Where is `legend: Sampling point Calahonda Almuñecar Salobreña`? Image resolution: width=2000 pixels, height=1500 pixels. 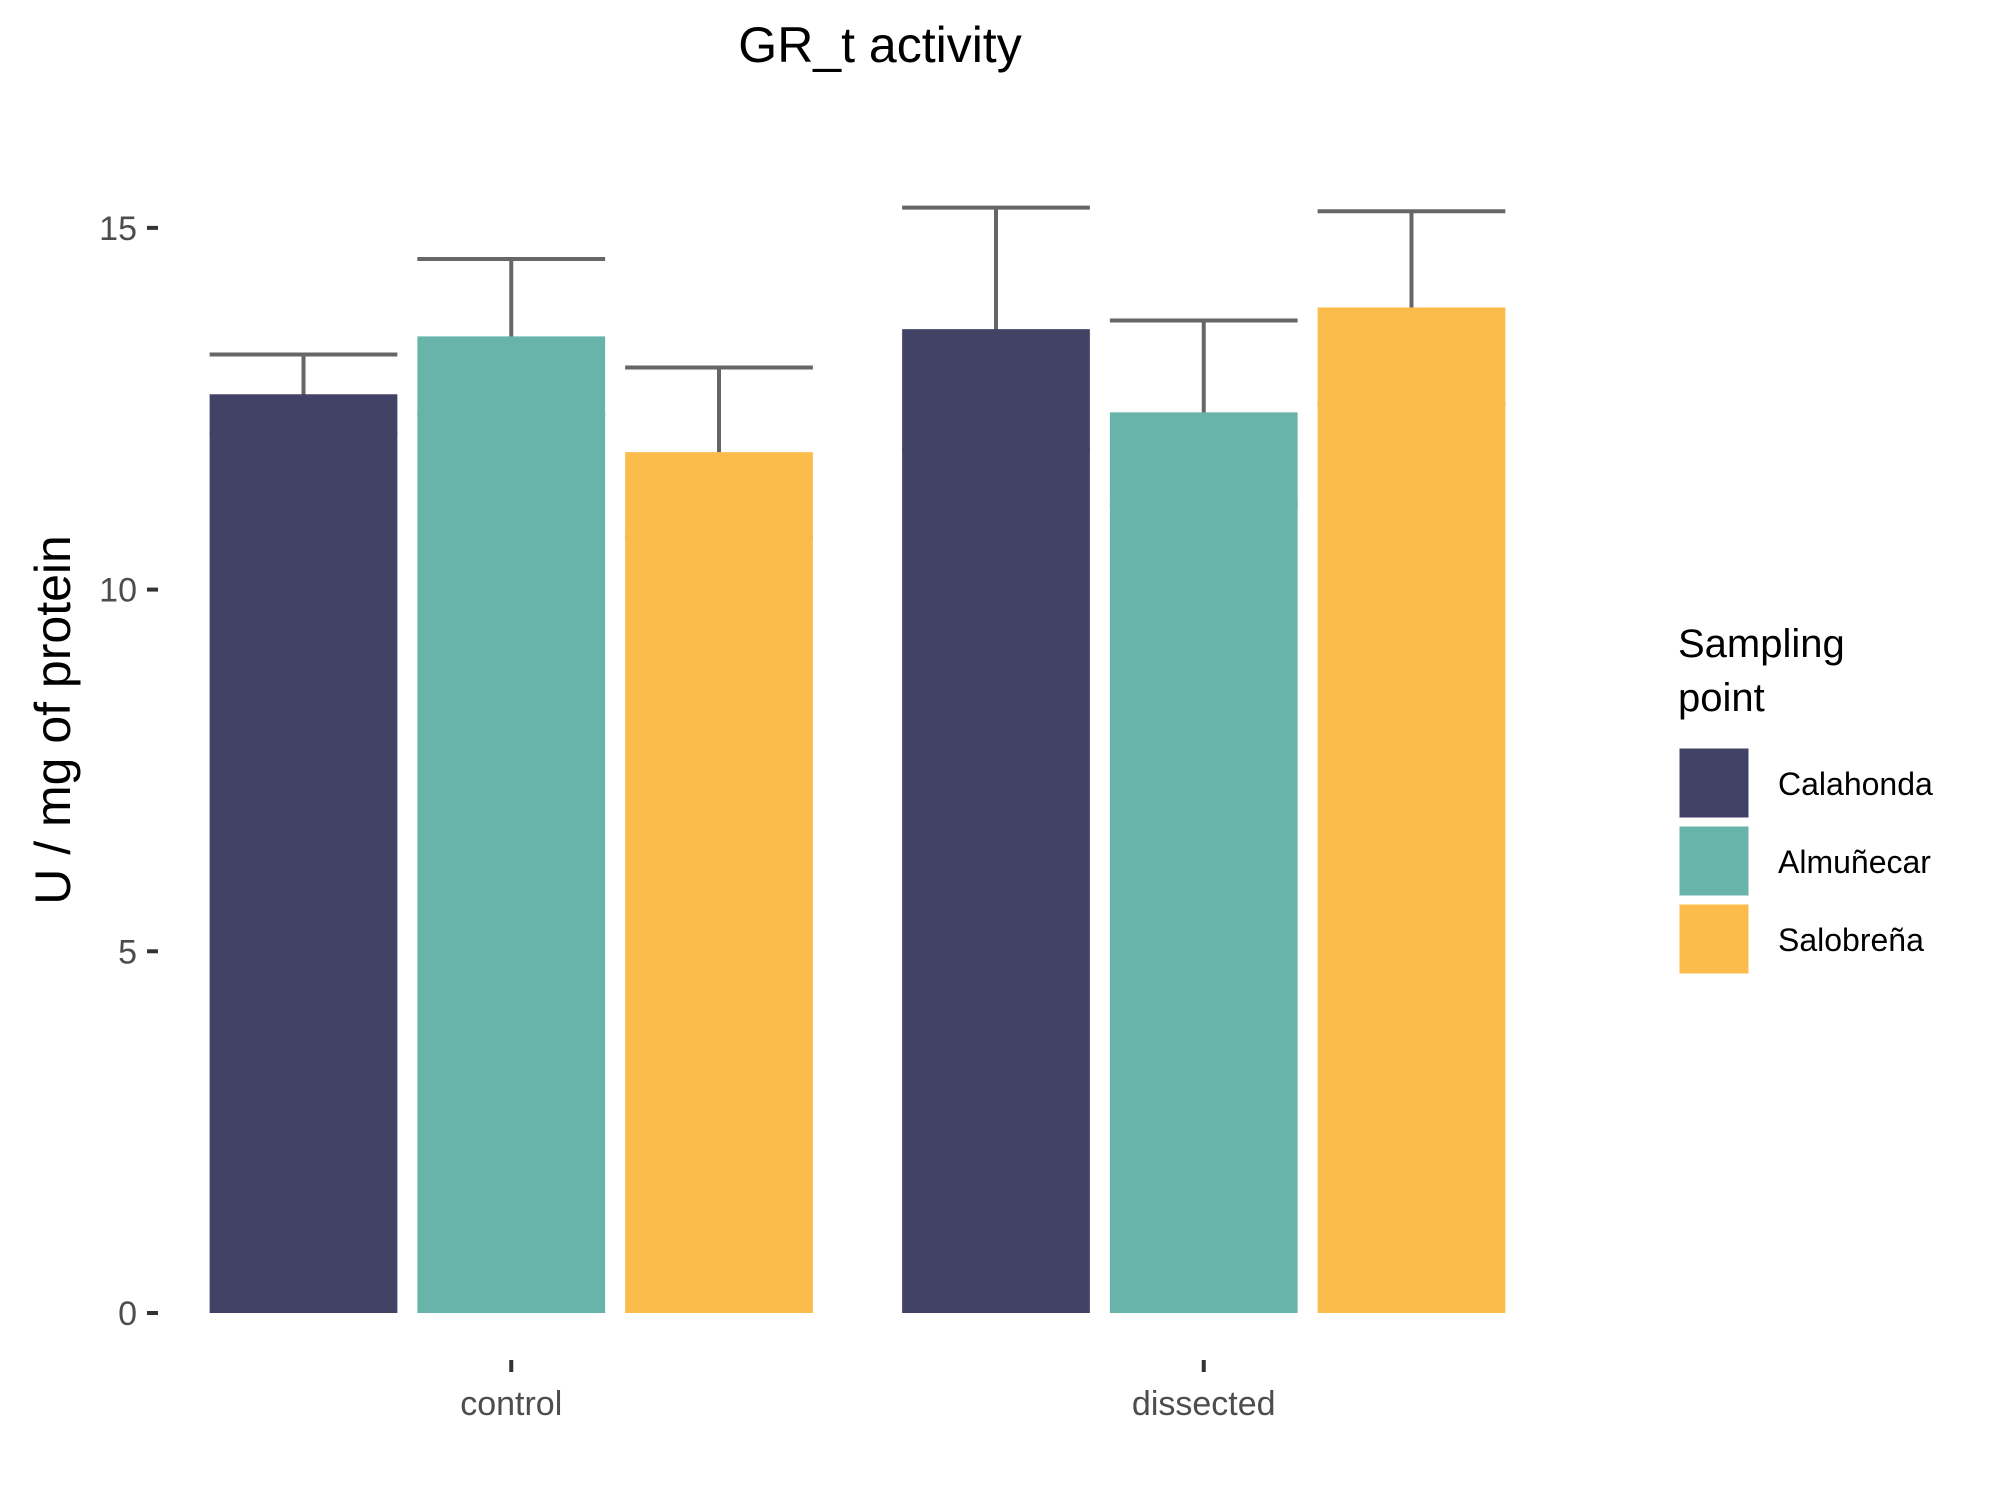 legend: Sampling point Calahonda Almuñecar Salobreña is located at coordinates (1804, 799).